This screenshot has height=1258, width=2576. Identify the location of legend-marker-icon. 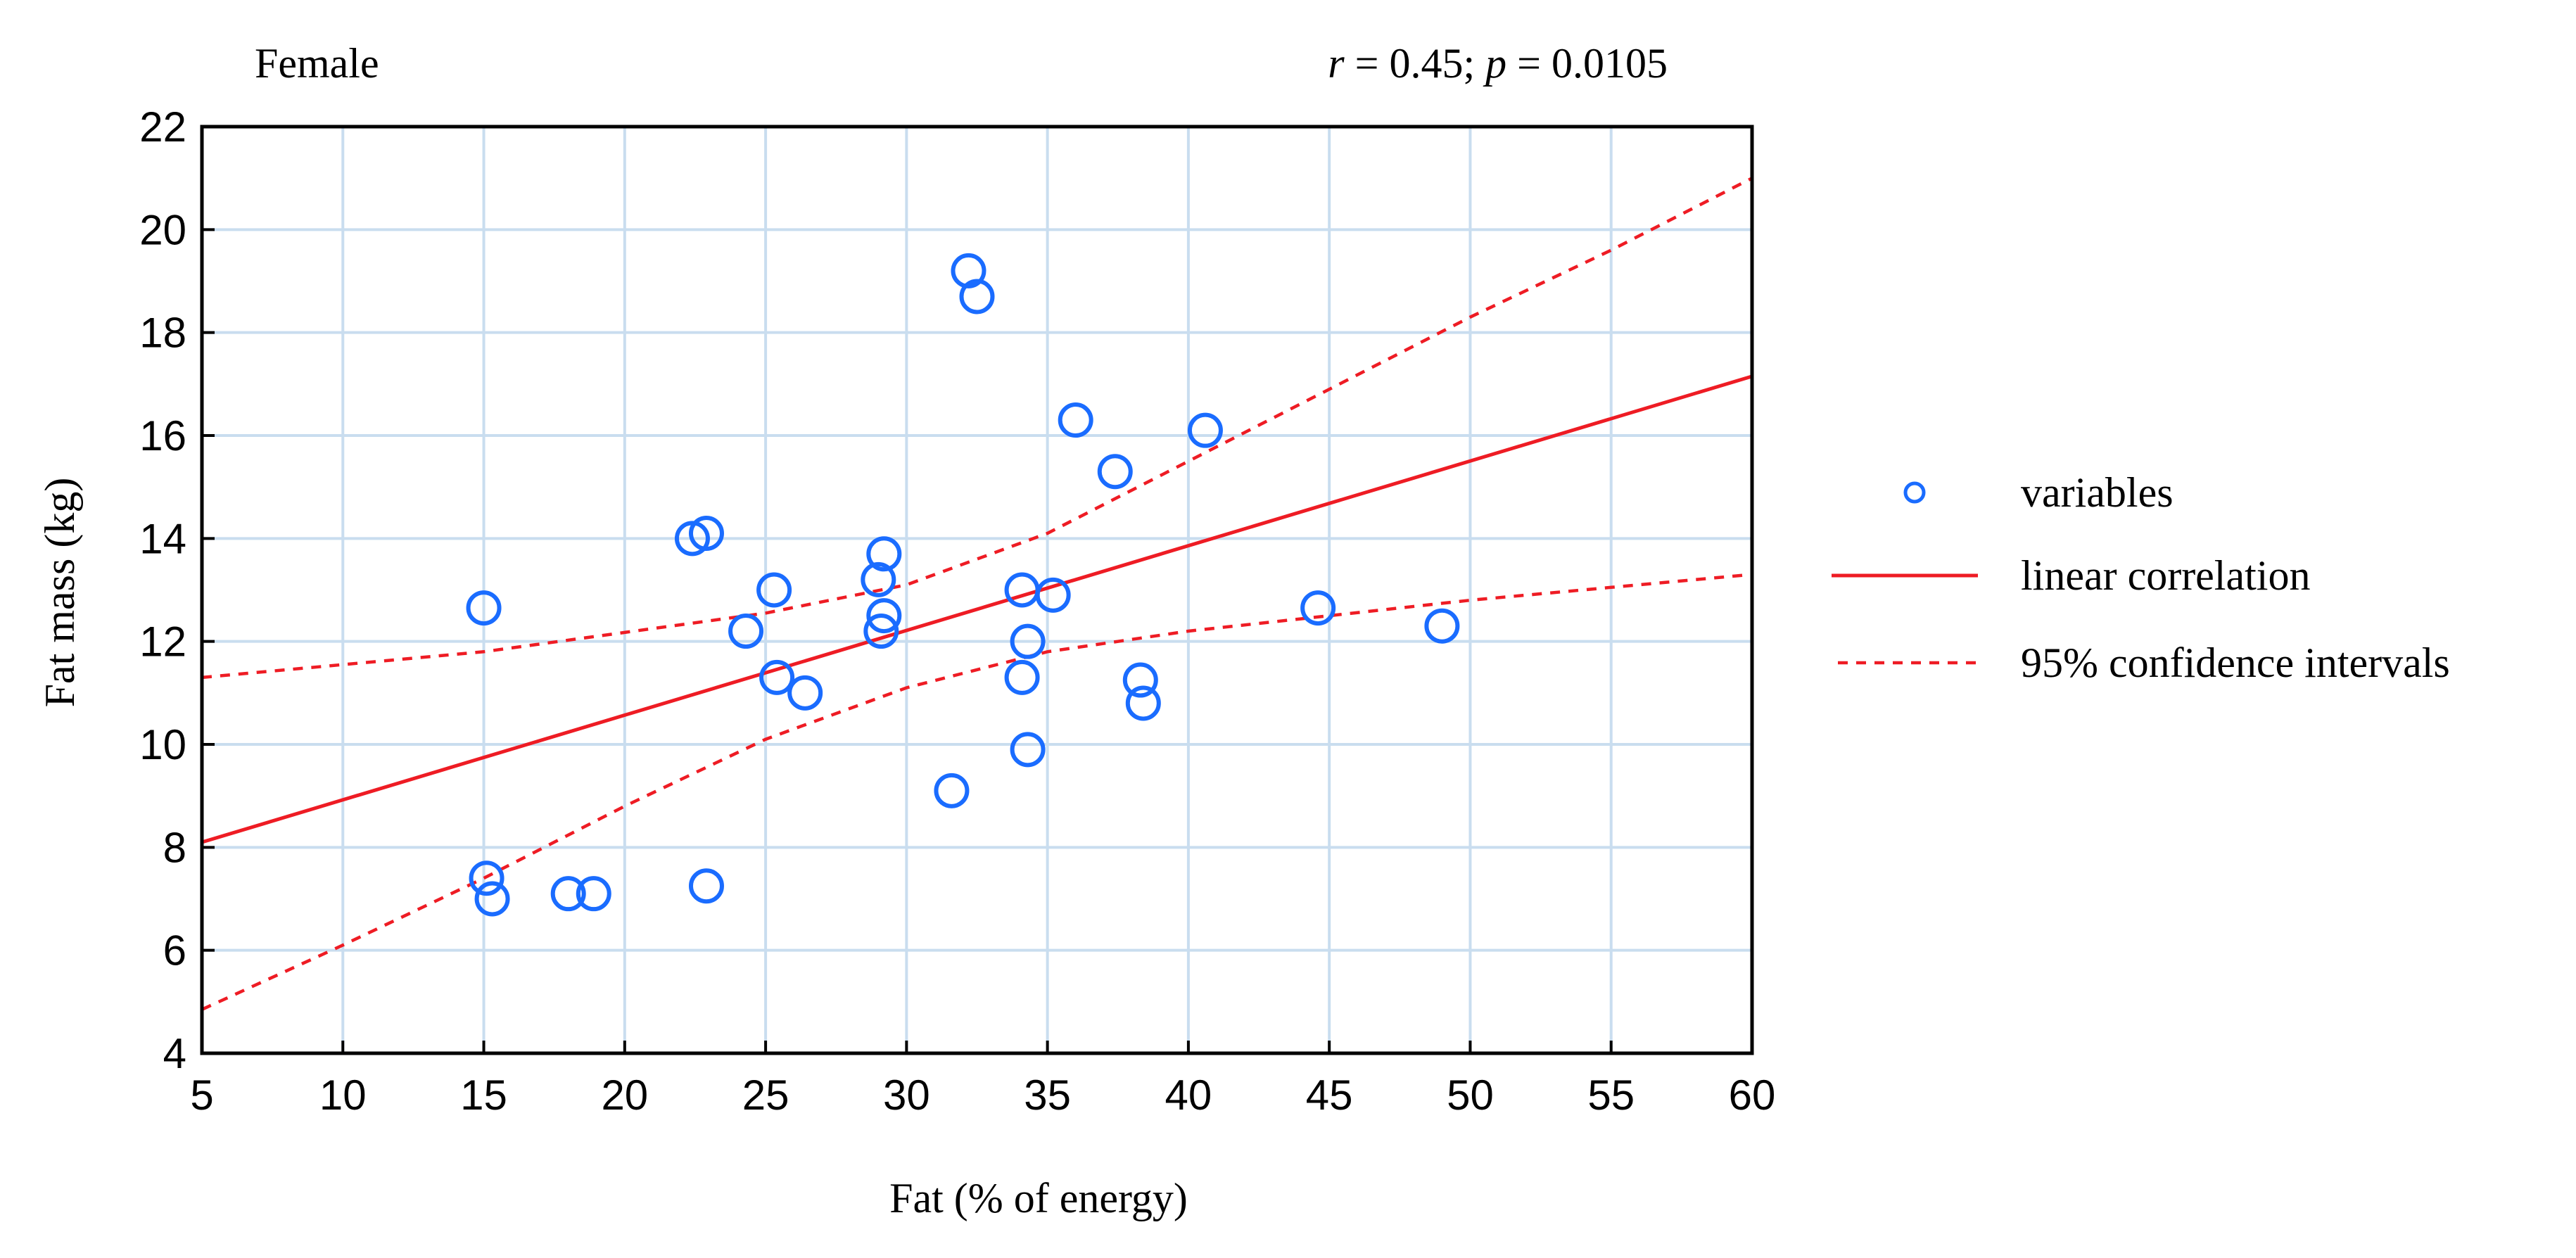
(1914, 492).